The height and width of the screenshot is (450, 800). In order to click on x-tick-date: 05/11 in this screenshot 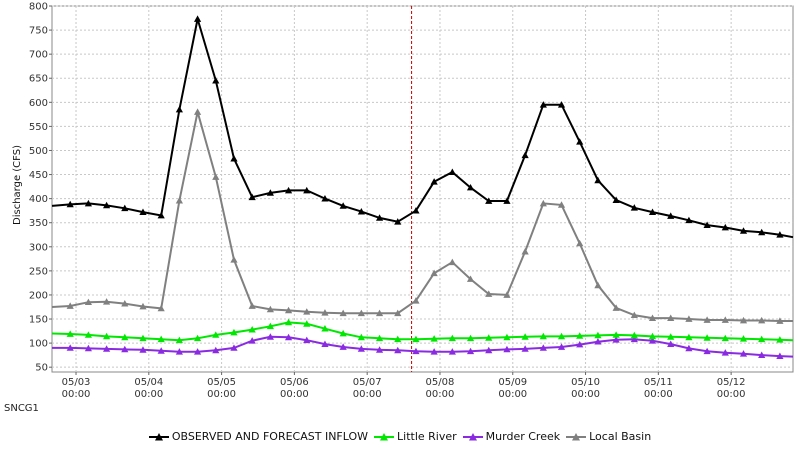, I will do `click(658, 382)`.